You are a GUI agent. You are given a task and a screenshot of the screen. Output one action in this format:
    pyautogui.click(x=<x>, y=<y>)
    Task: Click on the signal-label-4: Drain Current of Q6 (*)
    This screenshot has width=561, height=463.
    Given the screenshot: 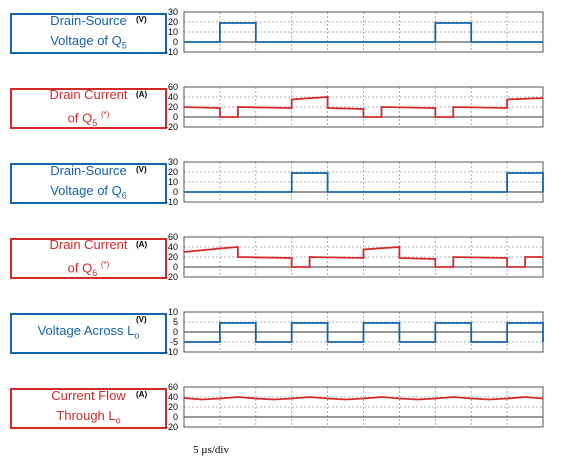 What is the action you would take?
    pyautogui.click(x=88, y=257)
    